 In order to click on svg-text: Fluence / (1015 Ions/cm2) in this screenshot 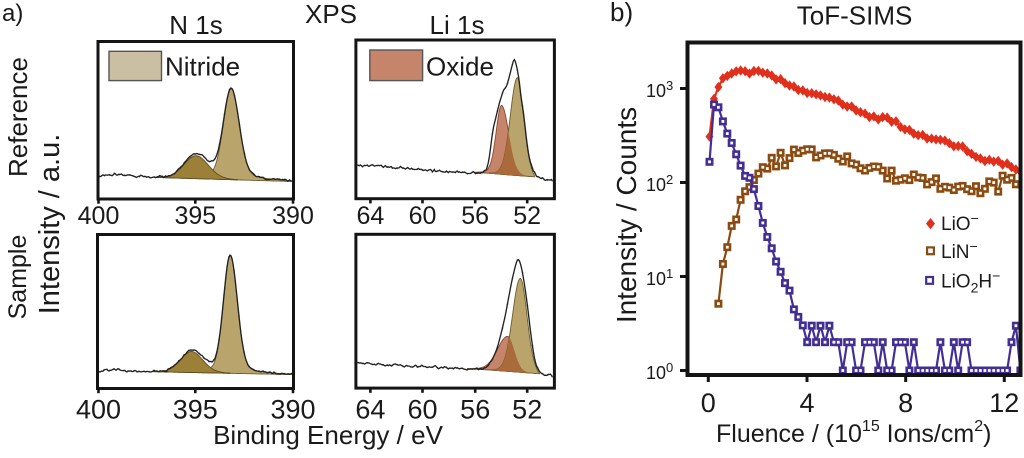, I will do `click(853, 433)`.